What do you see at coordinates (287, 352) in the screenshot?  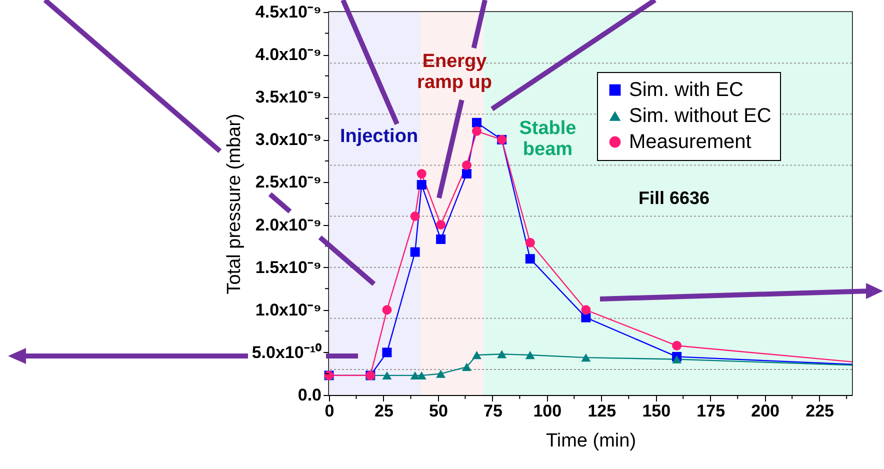 I see `y-tick-label: 5.0x10⁻¹⁰` at bounding box center [287, 352].